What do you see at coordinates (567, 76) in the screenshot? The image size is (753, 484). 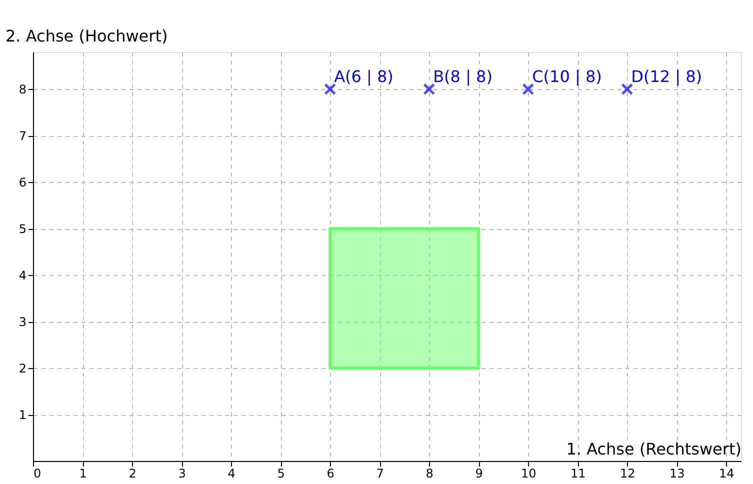 I see `annotation: C(10 | 8)` at bounding box center [567, 76].